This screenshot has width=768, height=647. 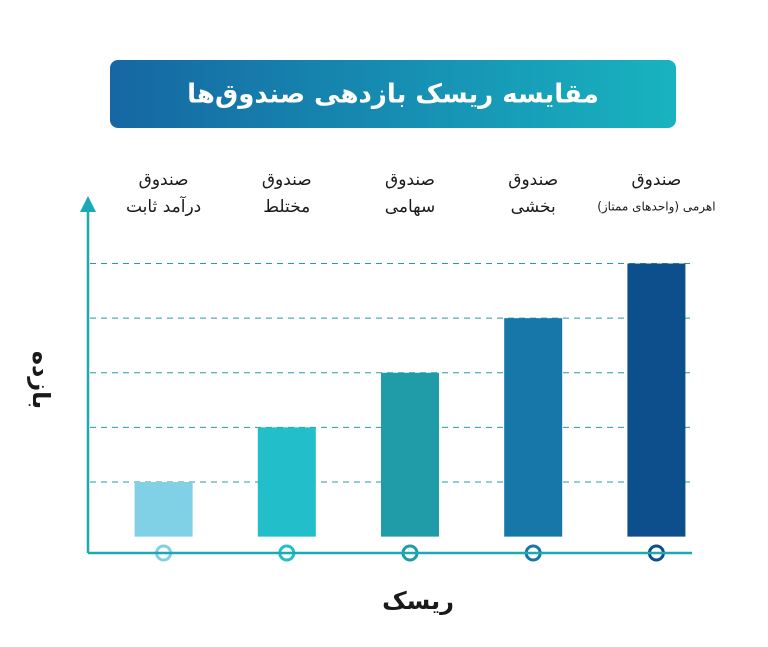 What do you see at coordinates (410, 207) in the screenshot?
I see `x-tick-label: سهامی` at bounding box center [410, 207].